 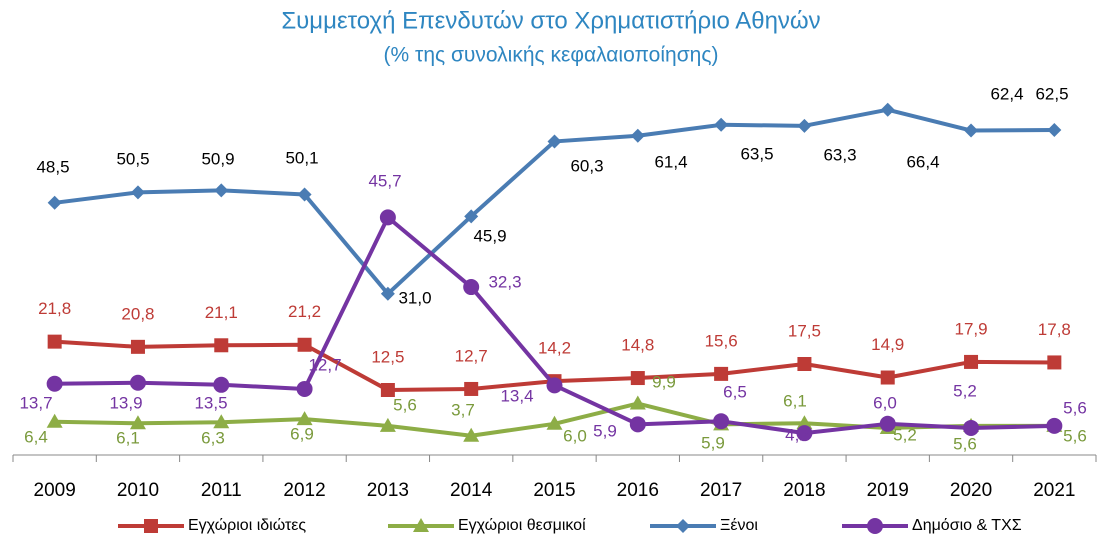 What do you see at coordinates (1054, 329) in the screenshot?
I see `data-label: 17,8` at bounding box center [1054, 329].